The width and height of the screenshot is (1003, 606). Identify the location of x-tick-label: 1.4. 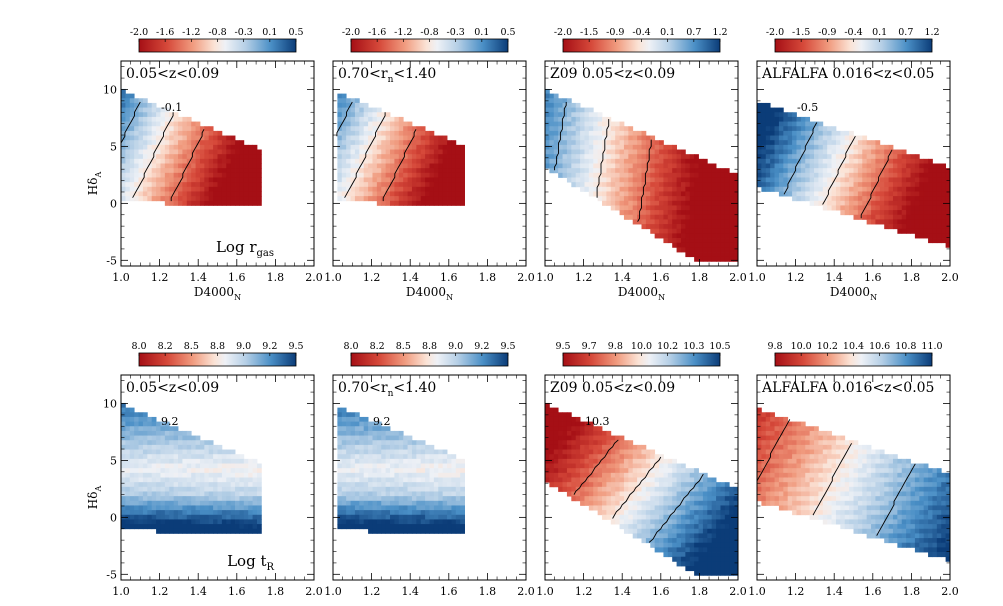
(834, 277).